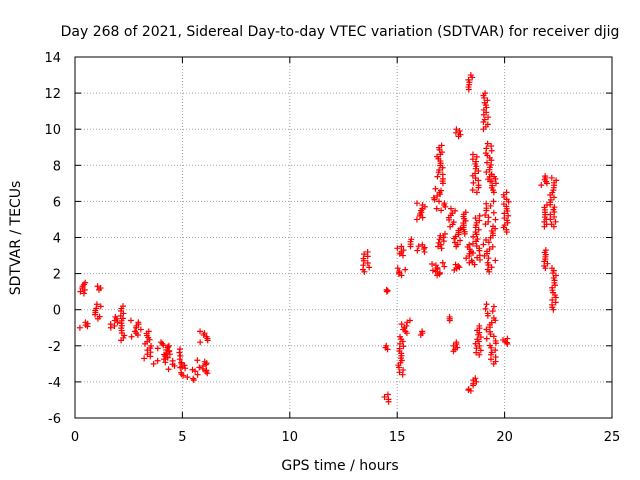 This screenshot has height=480, width=640. I want to click on x-tick-label: 25, so click(612, 437).